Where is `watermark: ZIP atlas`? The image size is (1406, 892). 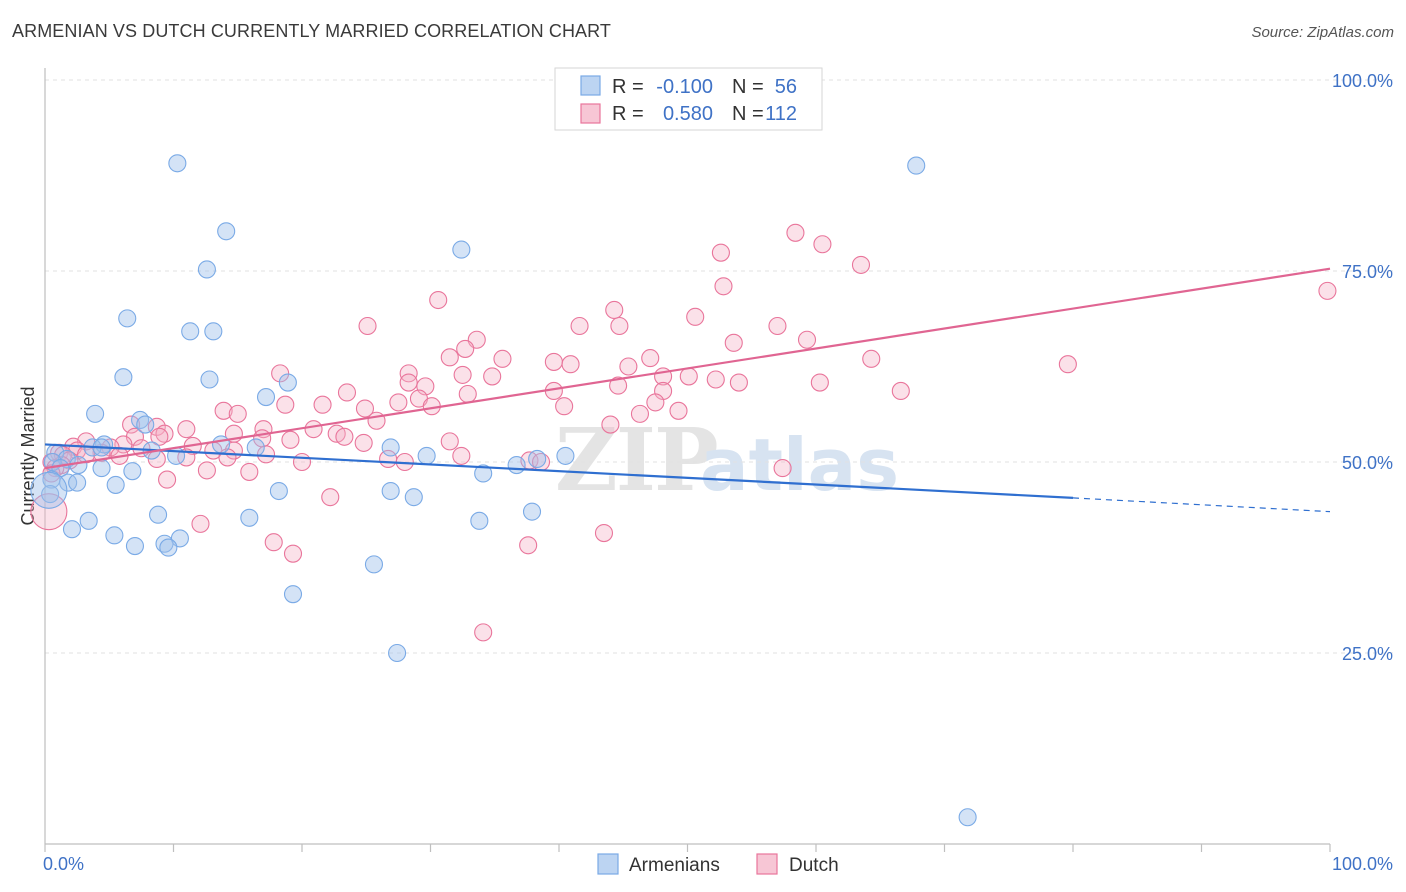
watermark: ZIP atlas is located at coordinates (727, 460).